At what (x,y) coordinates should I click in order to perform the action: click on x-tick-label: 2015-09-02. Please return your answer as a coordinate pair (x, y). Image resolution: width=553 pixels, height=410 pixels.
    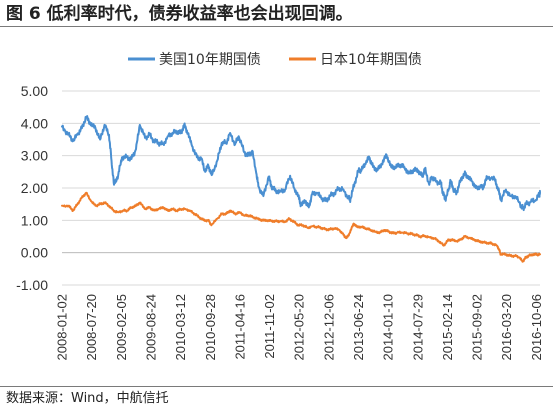
    Looking at the image, I should click on (477, 327).